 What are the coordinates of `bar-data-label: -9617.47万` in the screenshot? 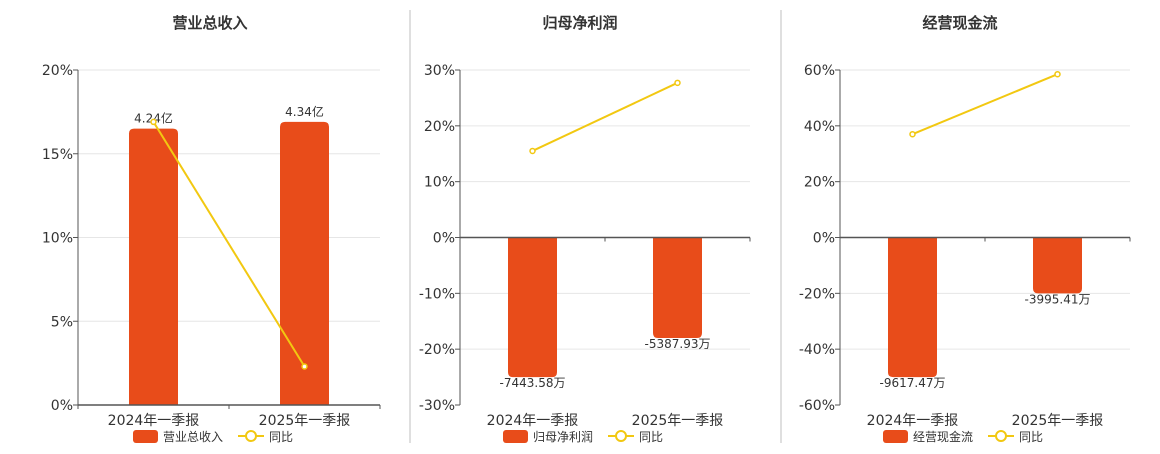 It's located at (913, 383).